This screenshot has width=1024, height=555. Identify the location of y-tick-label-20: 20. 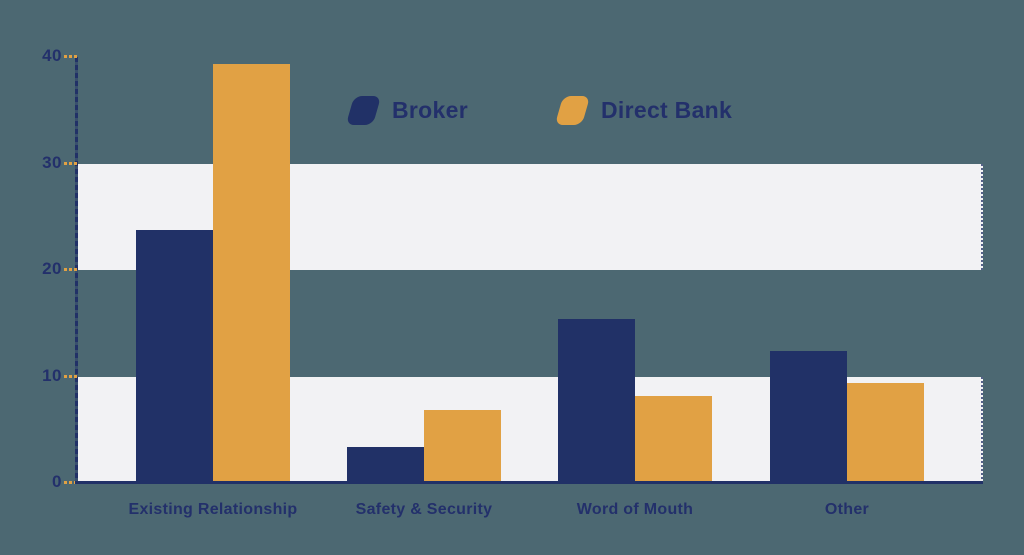
(52, 268).